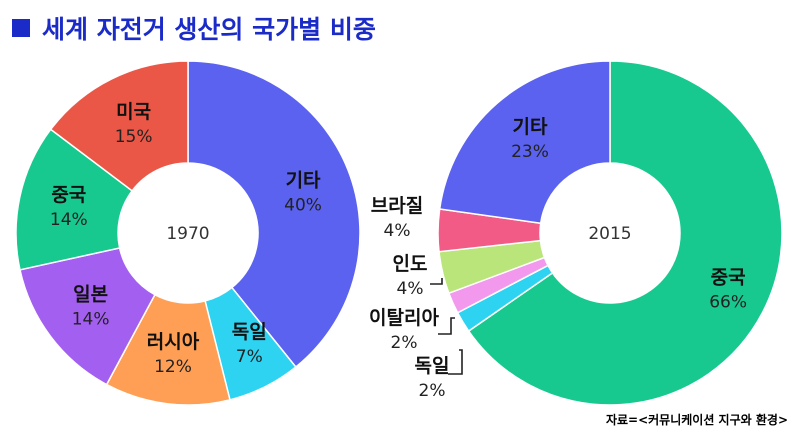 The image size is (800, 438). I want to click on slice-label-브라질: 브라질, so click(397, 206).